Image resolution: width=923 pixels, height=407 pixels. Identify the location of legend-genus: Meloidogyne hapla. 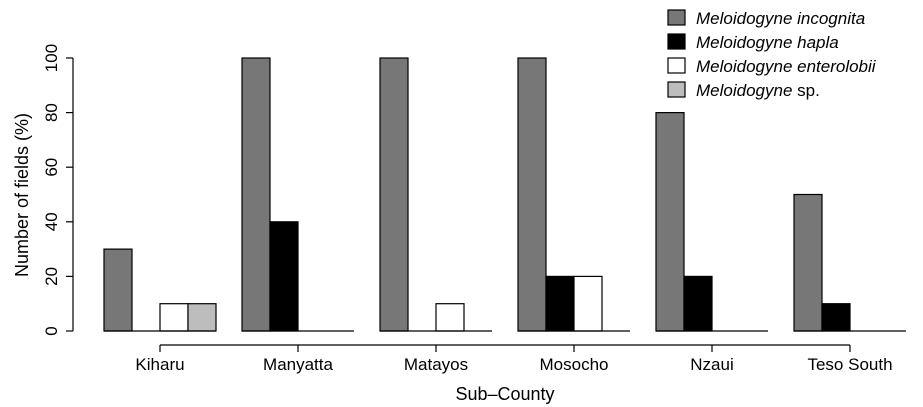
(767, 42).